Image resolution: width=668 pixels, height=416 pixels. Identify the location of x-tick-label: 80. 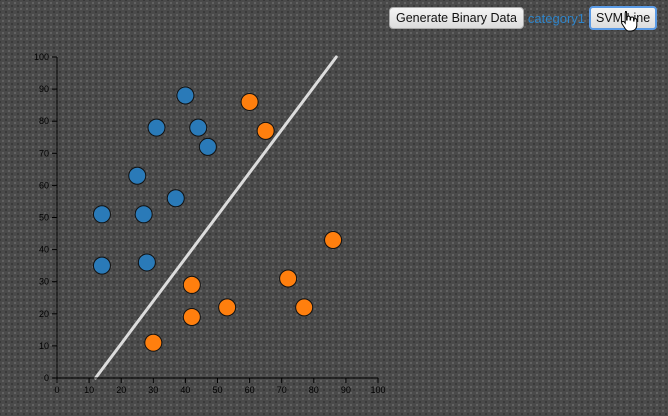
(314, 390).